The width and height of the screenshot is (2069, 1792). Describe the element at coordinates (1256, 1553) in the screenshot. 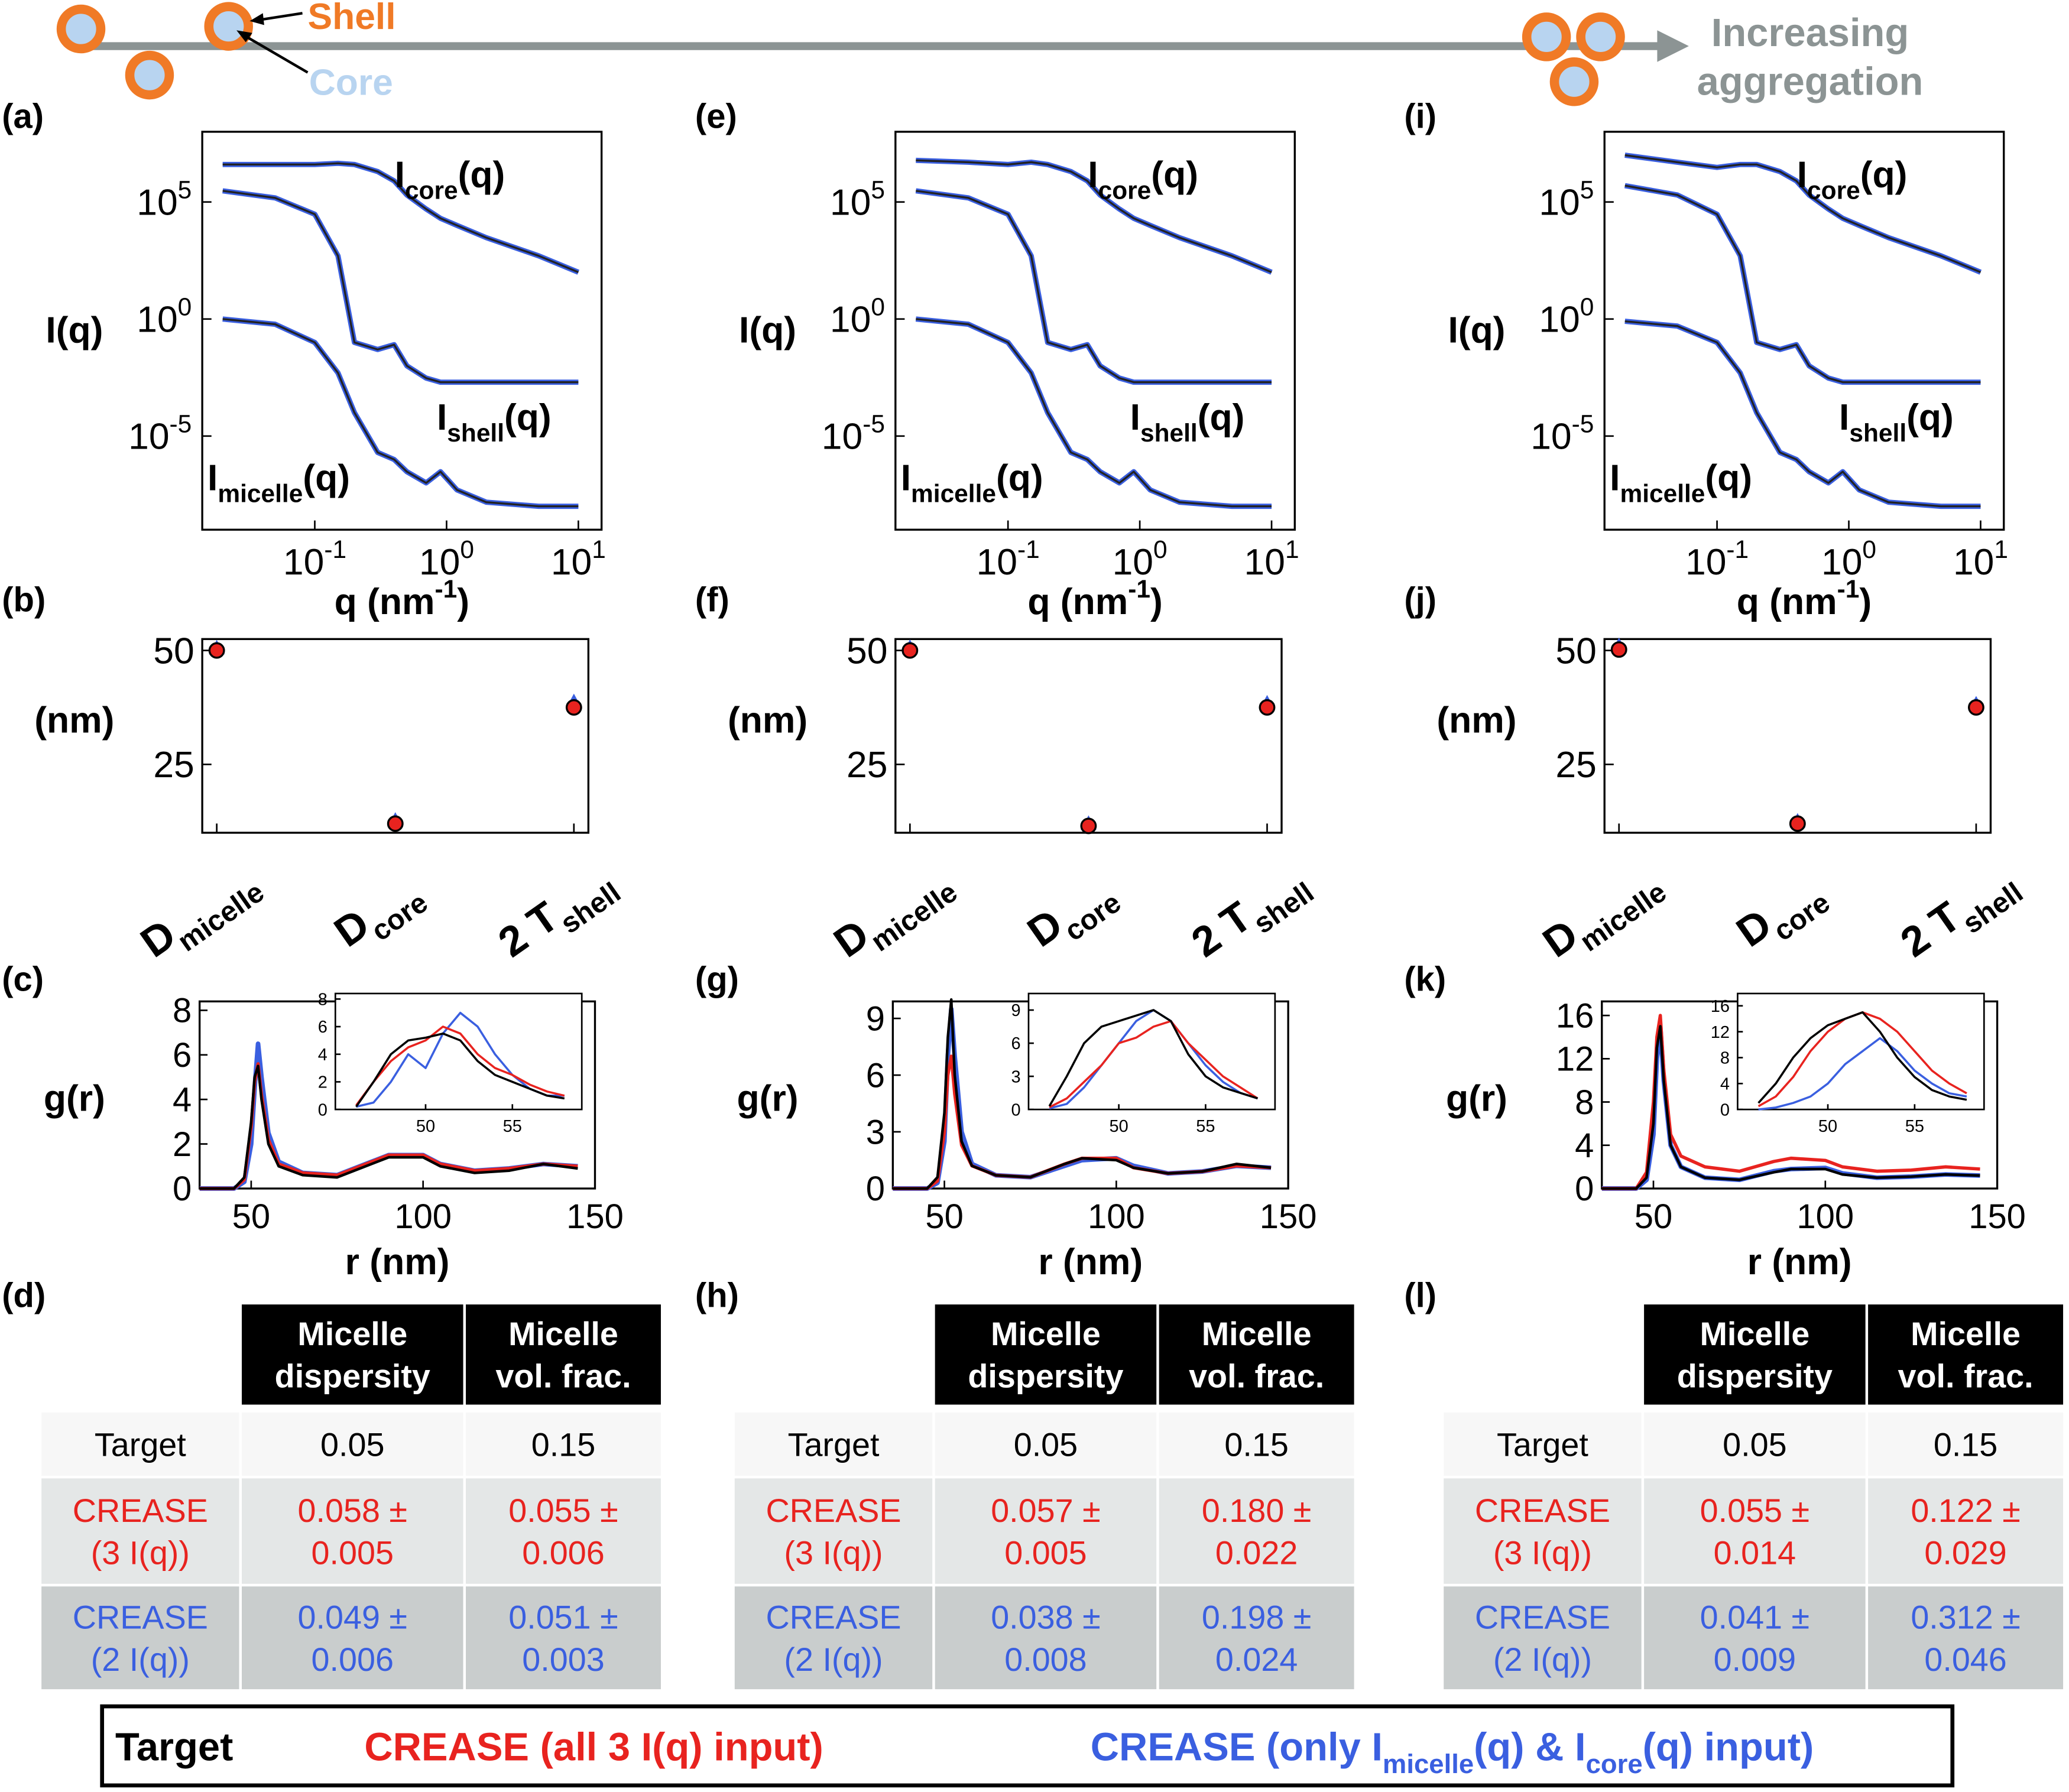

I see `table-text: 0.022` at that location.